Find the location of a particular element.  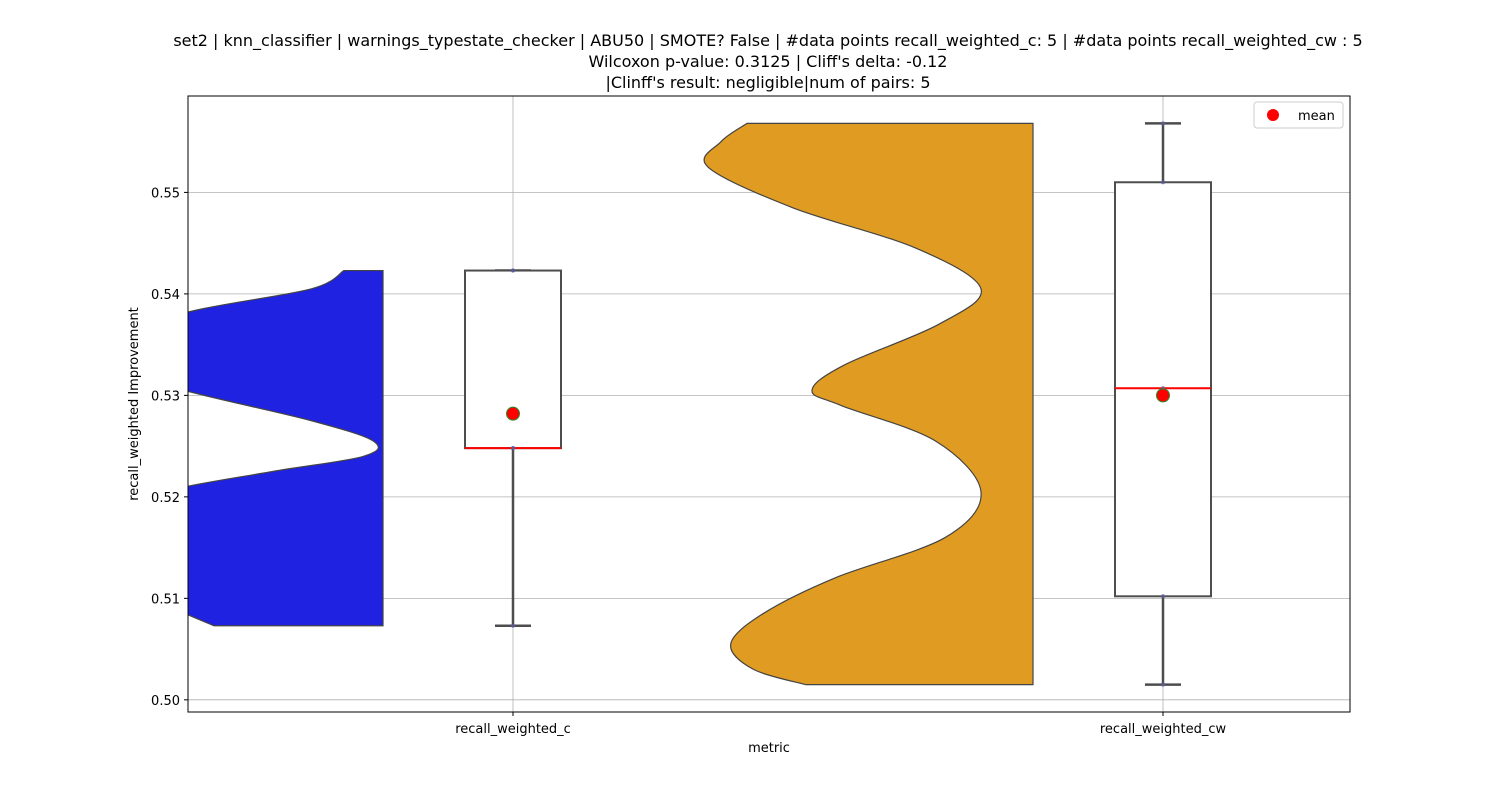

x-axis-label: metric is located at coordinates (769, 748).